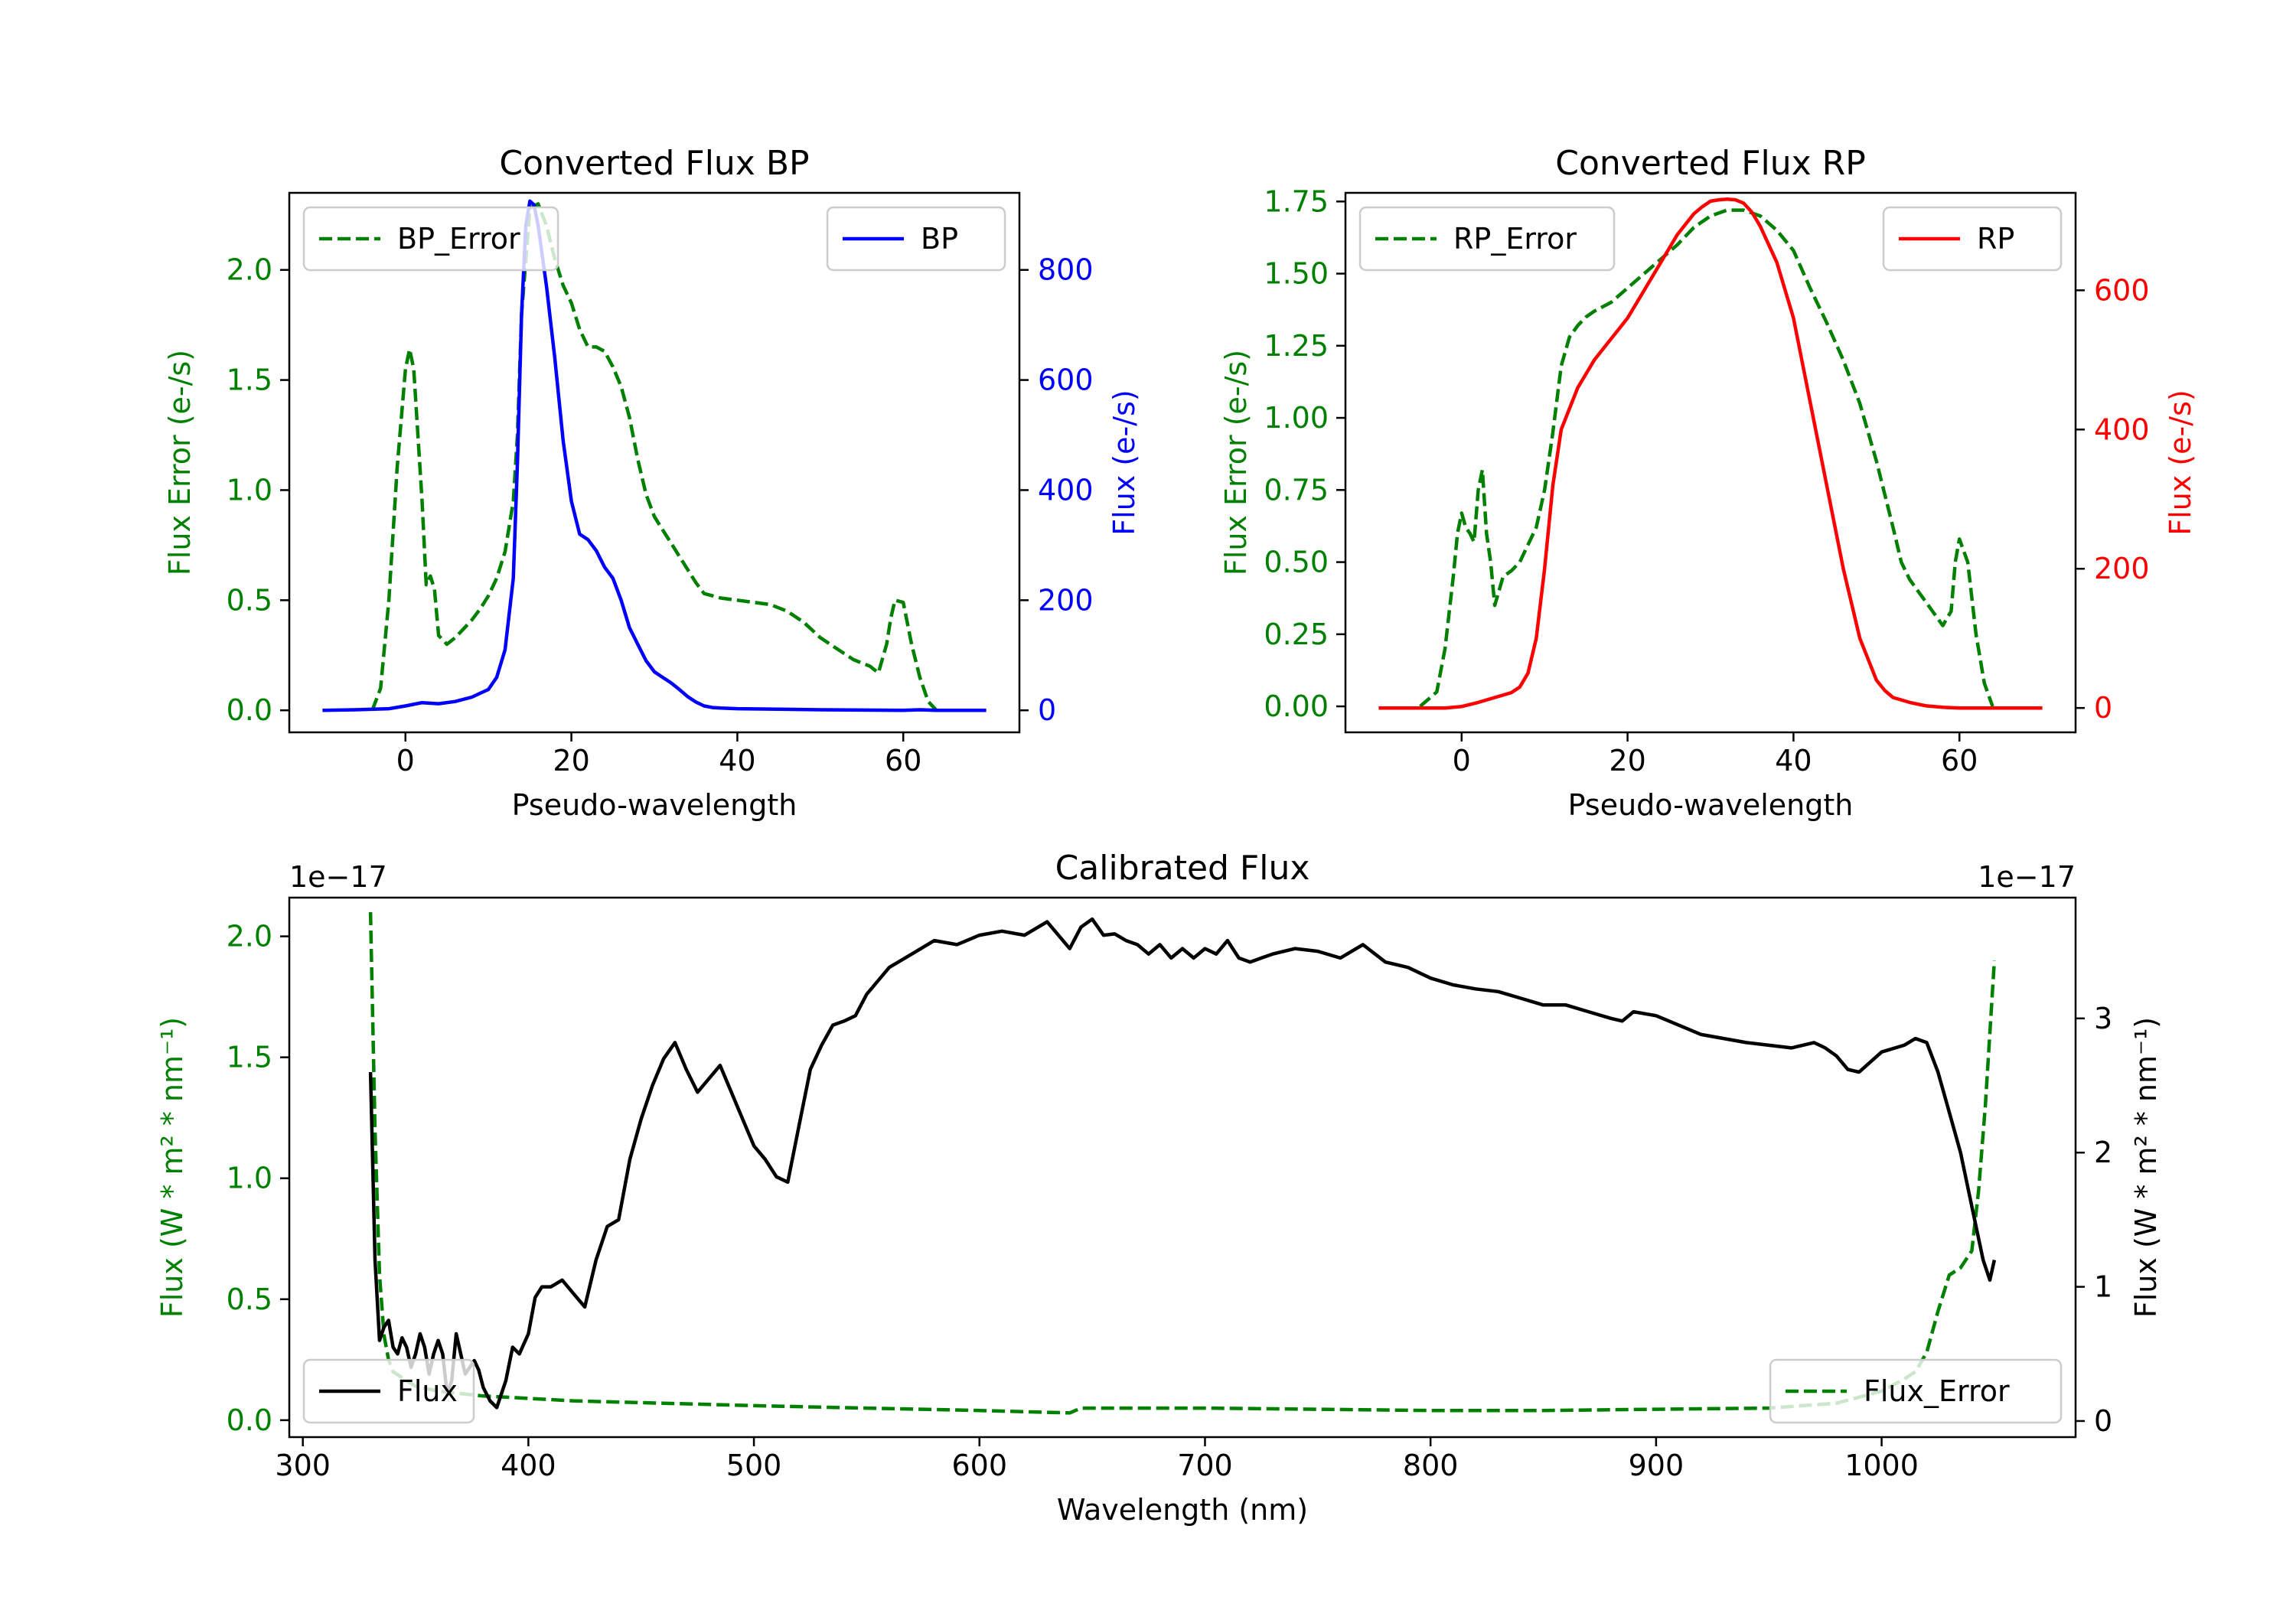 The width and height of the screenshot is (2296, 1607). Describe the element at coordinates (980, 1465) in the screenshot. I see `cal-x-tick-label: 600` at that location.